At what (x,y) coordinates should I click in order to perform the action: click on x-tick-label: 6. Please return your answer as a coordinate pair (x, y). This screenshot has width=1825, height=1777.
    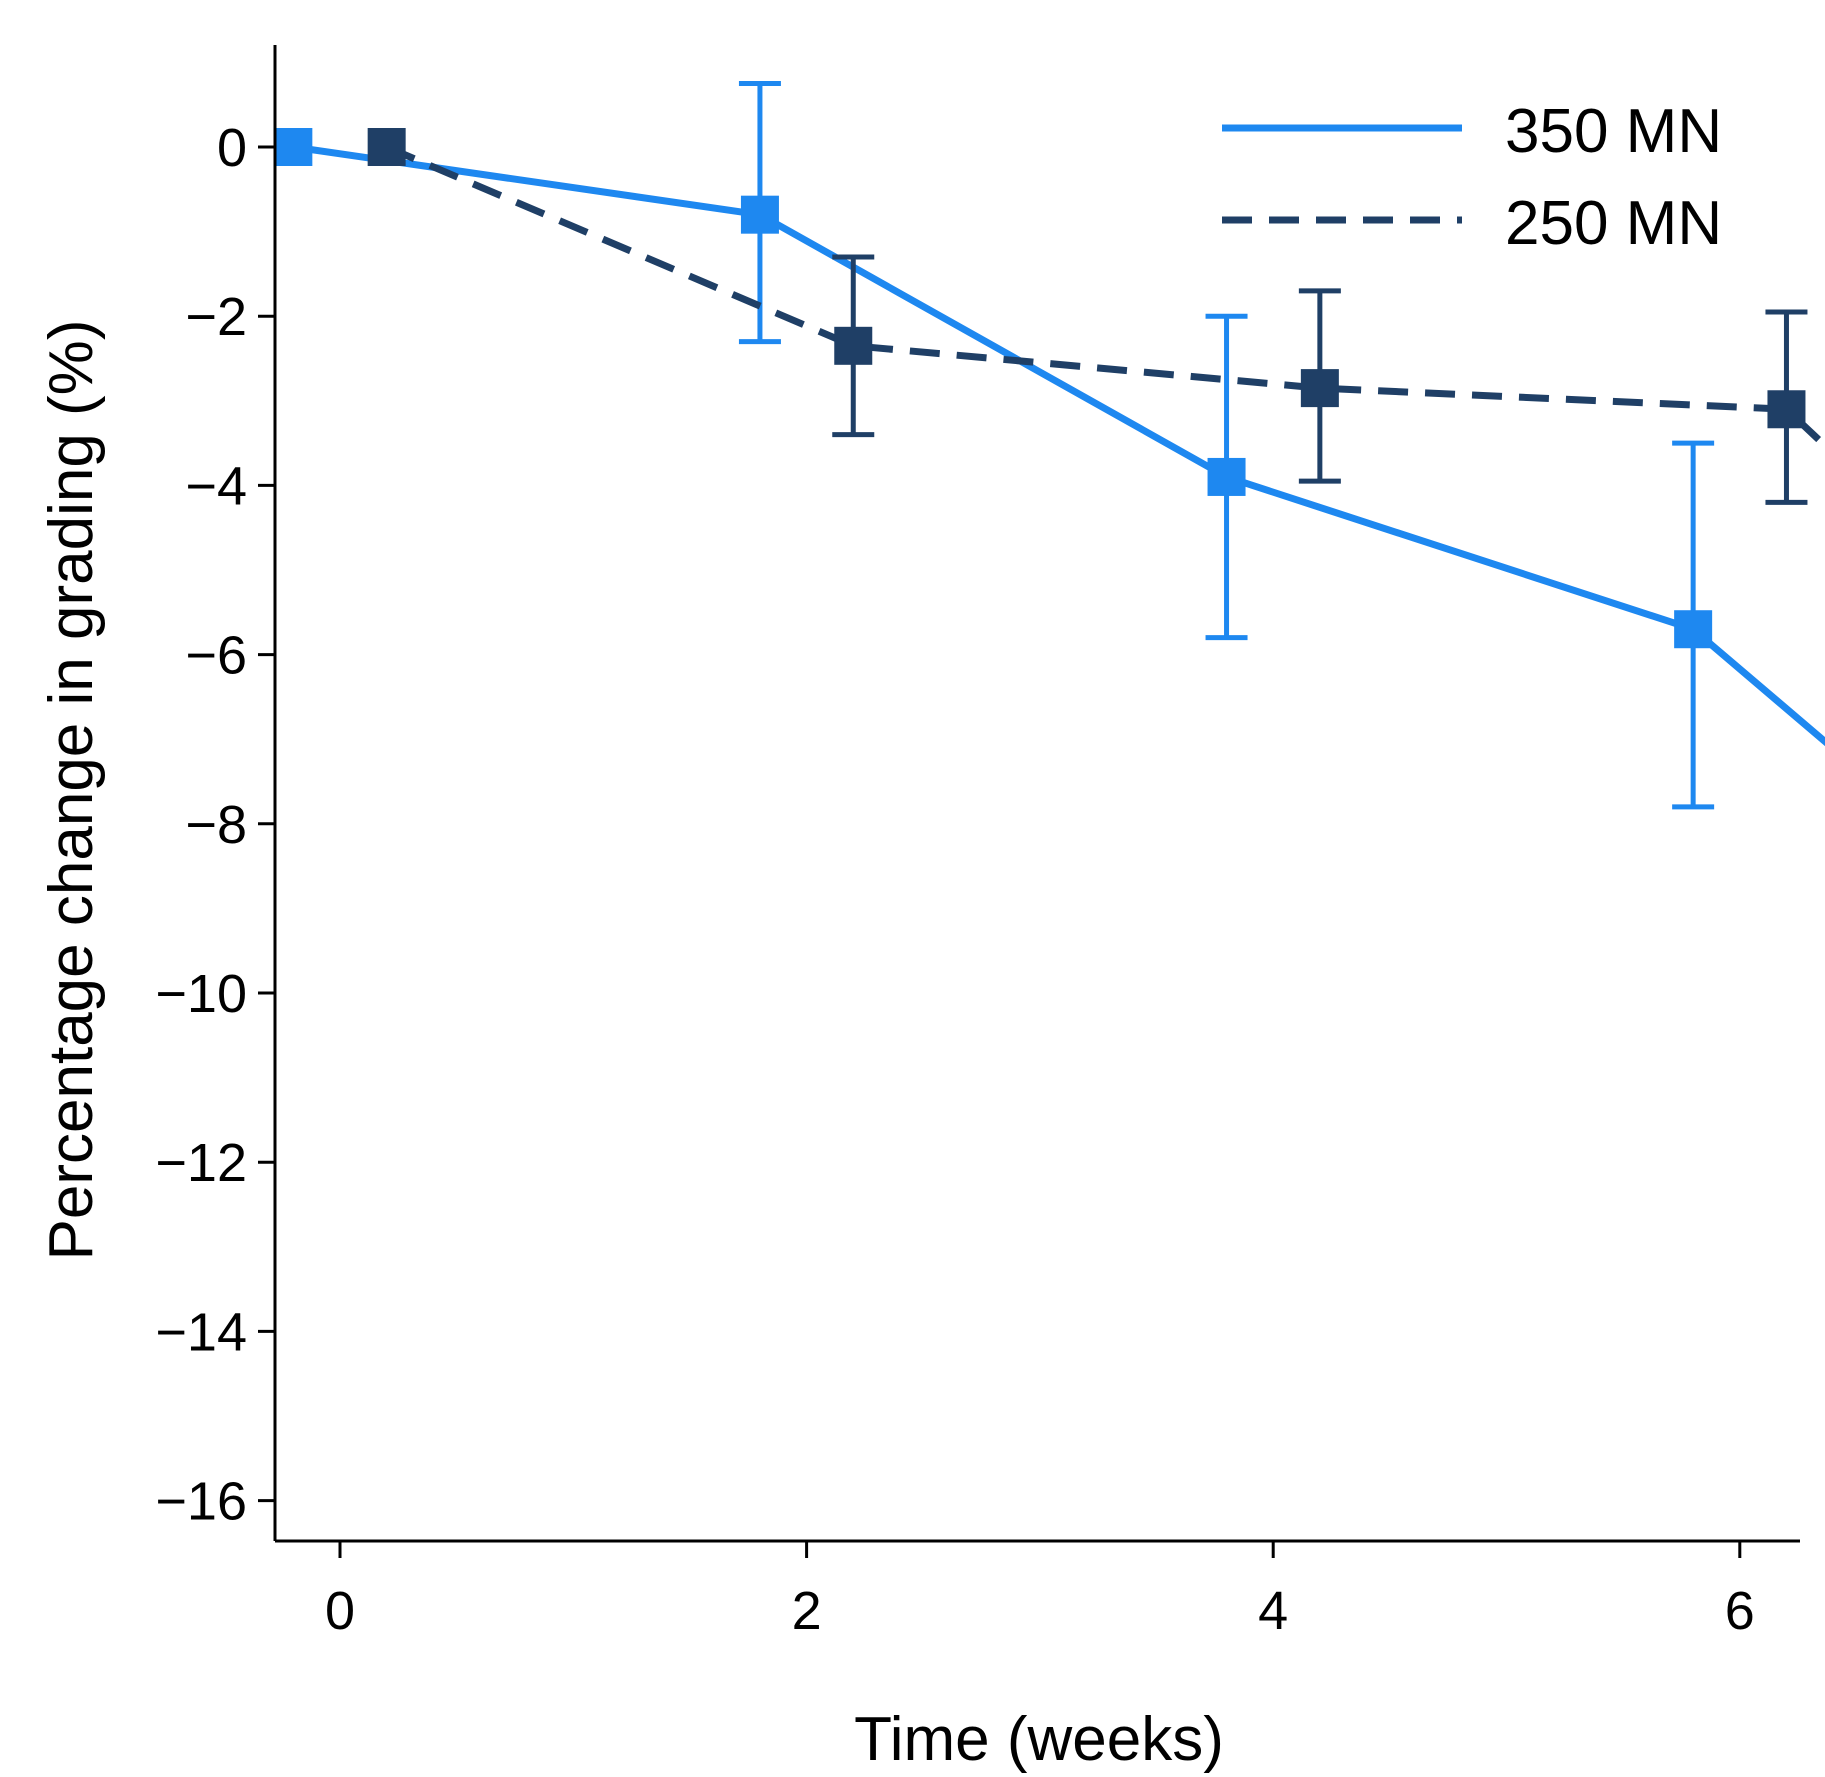
    Looking at the image, I should click on (1740, 1611).